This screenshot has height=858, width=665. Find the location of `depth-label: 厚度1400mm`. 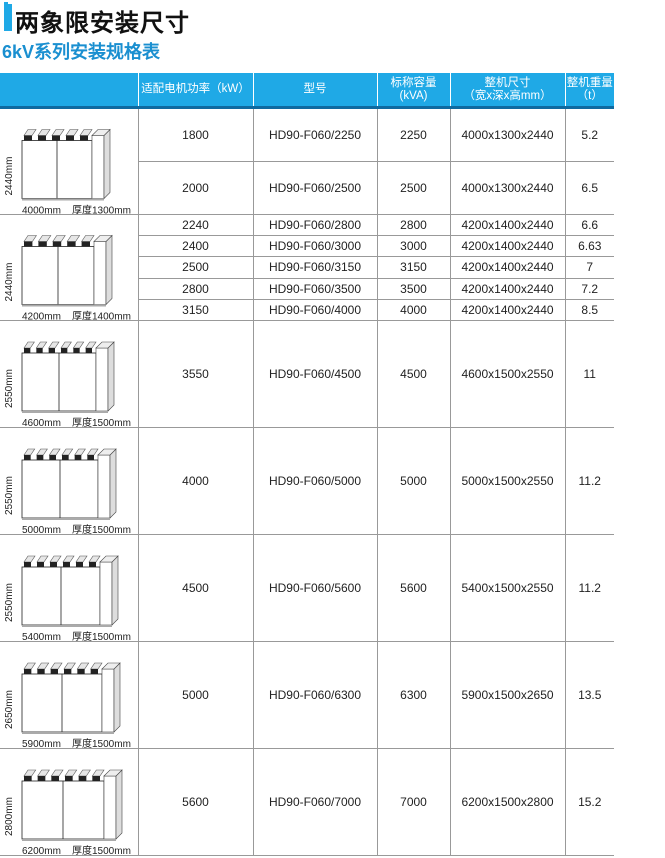

depth-label: 厚度1400mm is located at coordinates (101, 315).